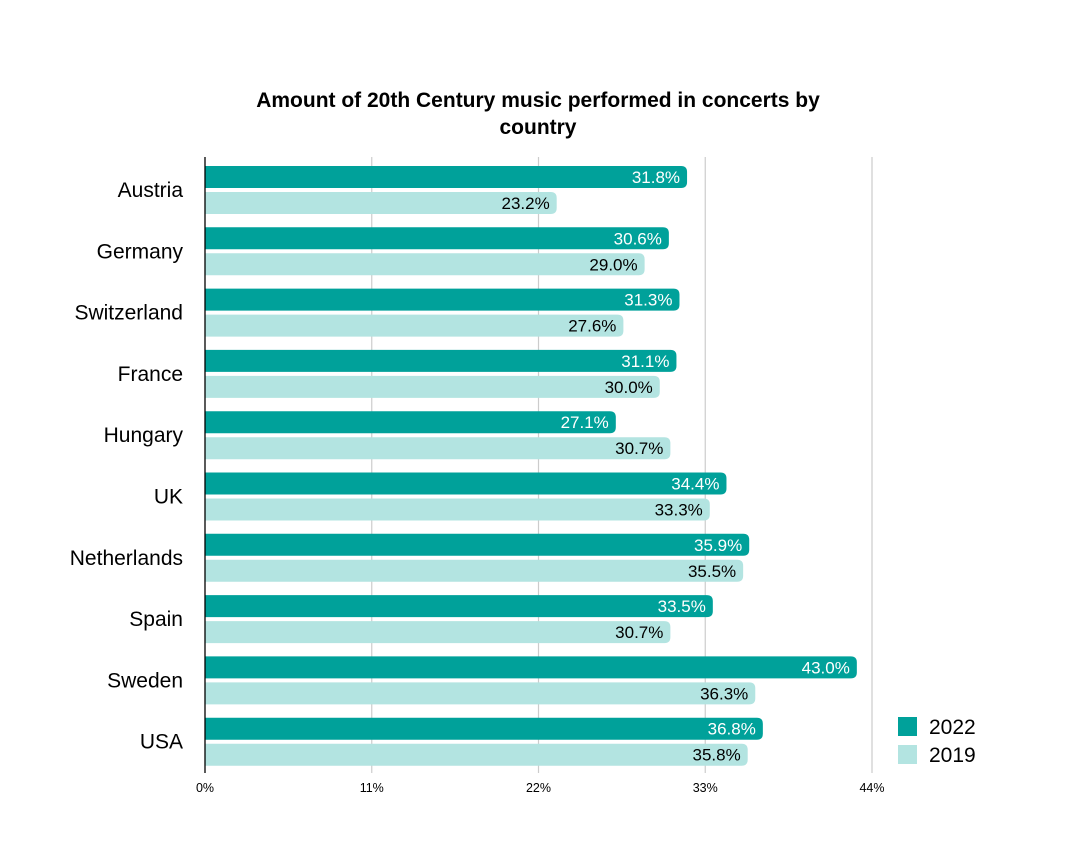 The height and width of the screenshot is (865, 1080). Describe the element at coordinates (656, 177) in the screenshot. I see `data-label: 31.8%` at that location.